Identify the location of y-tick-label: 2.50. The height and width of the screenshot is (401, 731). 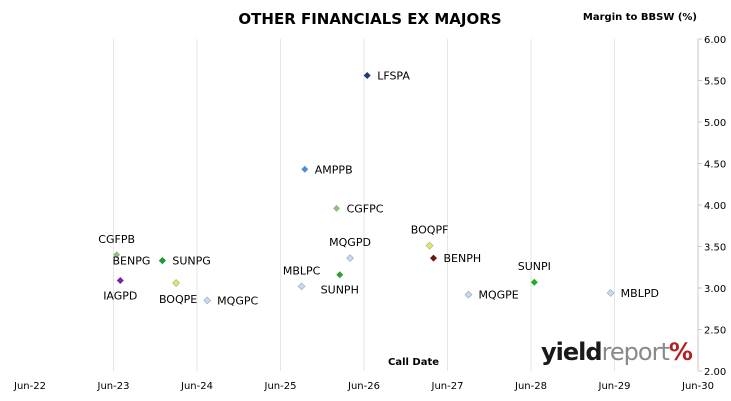
(715, 331).